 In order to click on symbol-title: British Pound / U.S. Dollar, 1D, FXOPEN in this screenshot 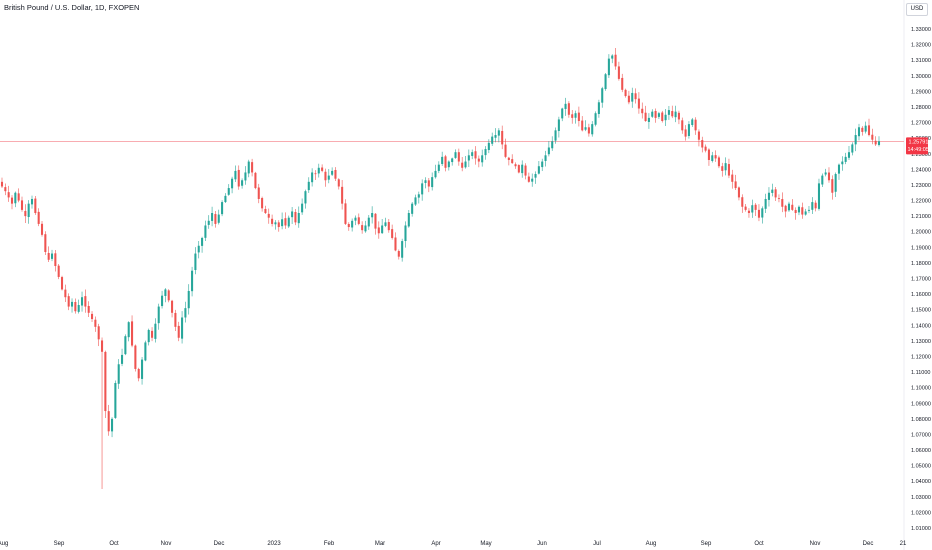, I will do `click(72, 7)`.